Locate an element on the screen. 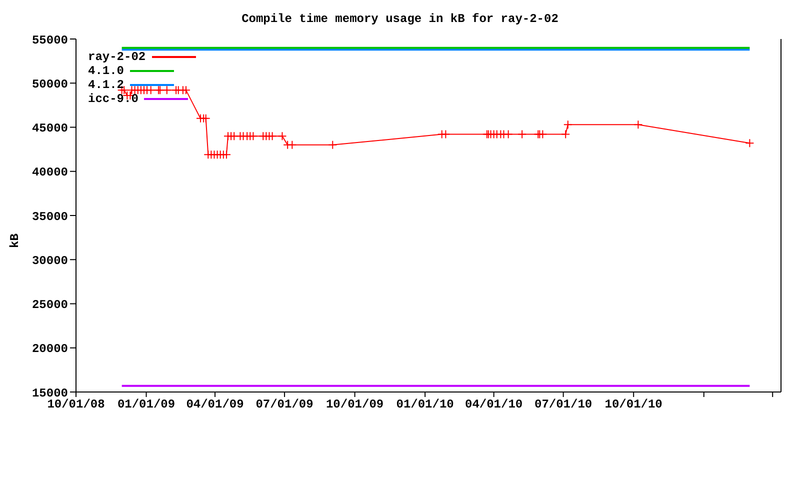  y-tick-label: 35000 is located at coordinates (50, 217).